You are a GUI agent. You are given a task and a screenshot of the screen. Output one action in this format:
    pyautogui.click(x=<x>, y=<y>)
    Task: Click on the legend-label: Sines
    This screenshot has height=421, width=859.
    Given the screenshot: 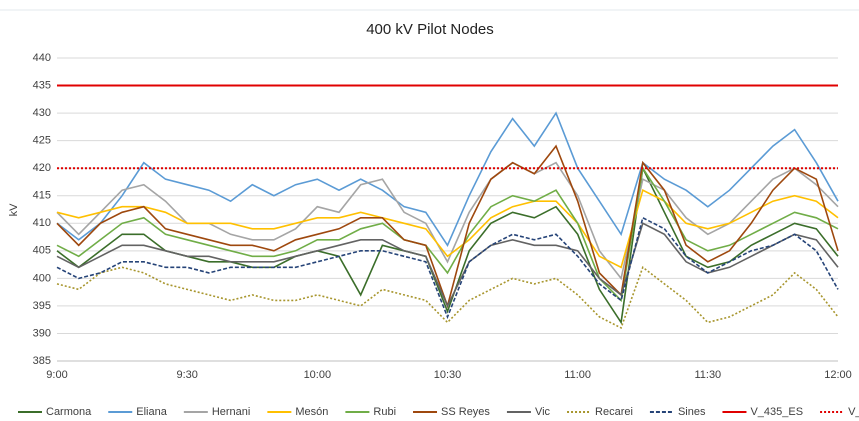 What is the action you would take?
    pyautogui.click(x=692, y=412)
    